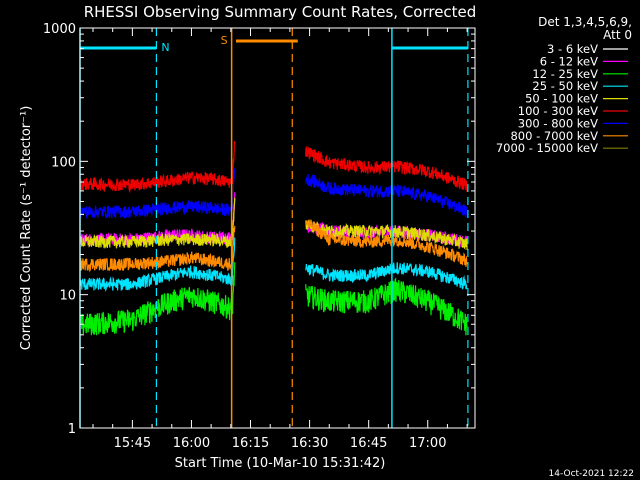  Describe the element at coordinates (547, 148) in the screenshot. I see `legend-label: 7000 - 15000 keV` at that location.